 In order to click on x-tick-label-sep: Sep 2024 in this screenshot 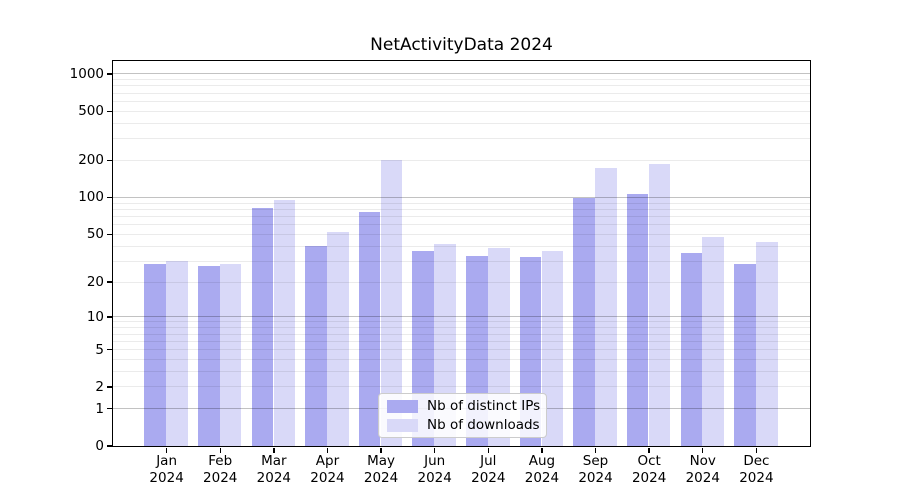, I will do `click(595, 469)`.